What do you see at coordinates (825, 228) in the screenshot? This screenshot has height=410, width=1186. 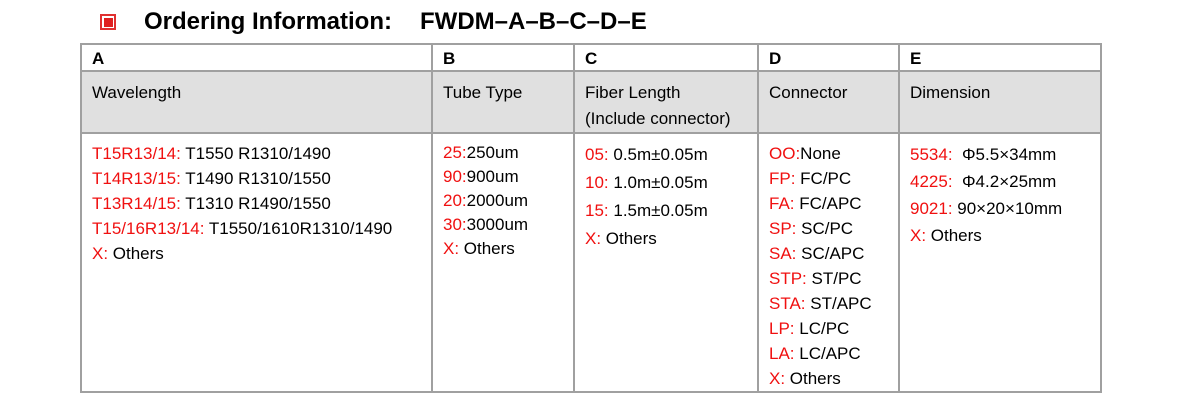 I see `option-value: SC/PC` at bounding box center [825, 228].